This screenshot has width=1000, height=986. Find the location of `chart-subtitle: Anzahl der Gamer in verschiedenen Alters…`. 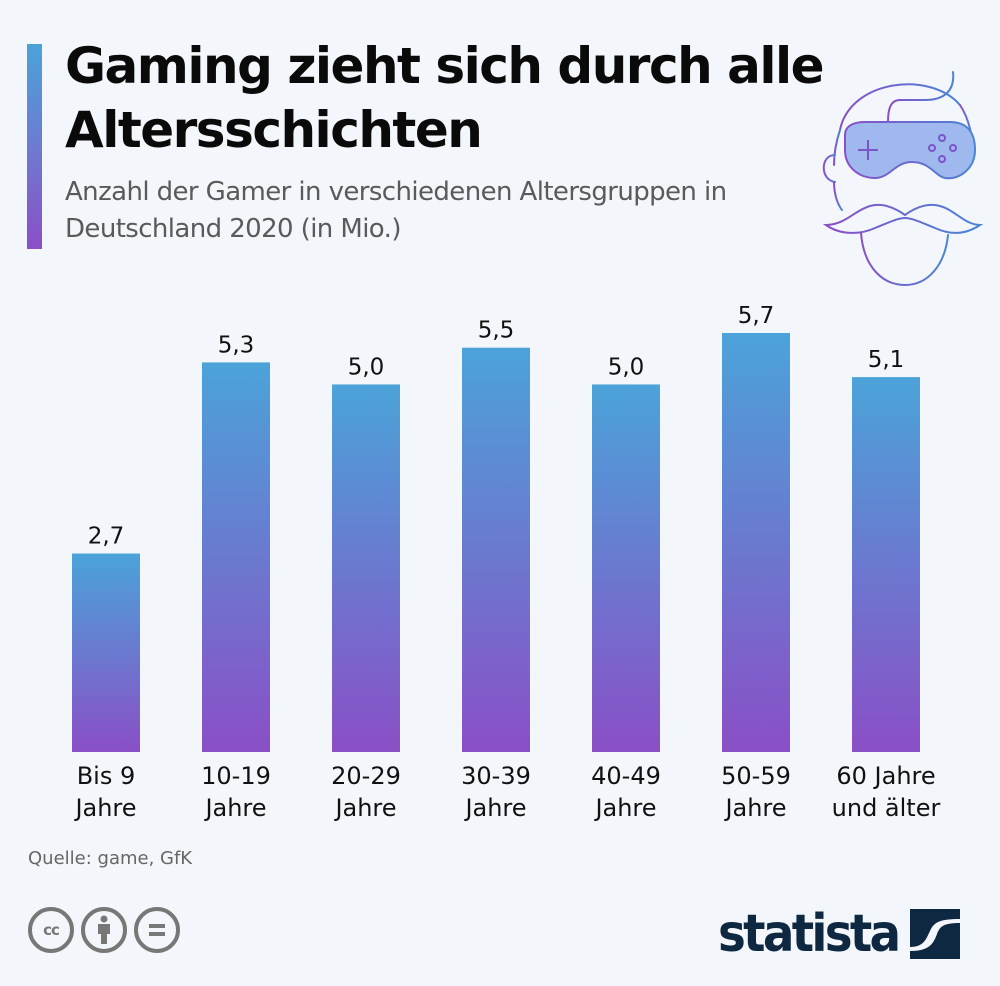

chart-subtitle: Anzahl der Gamer in verschiedenen Alters… is located at coordinates (396, 210).